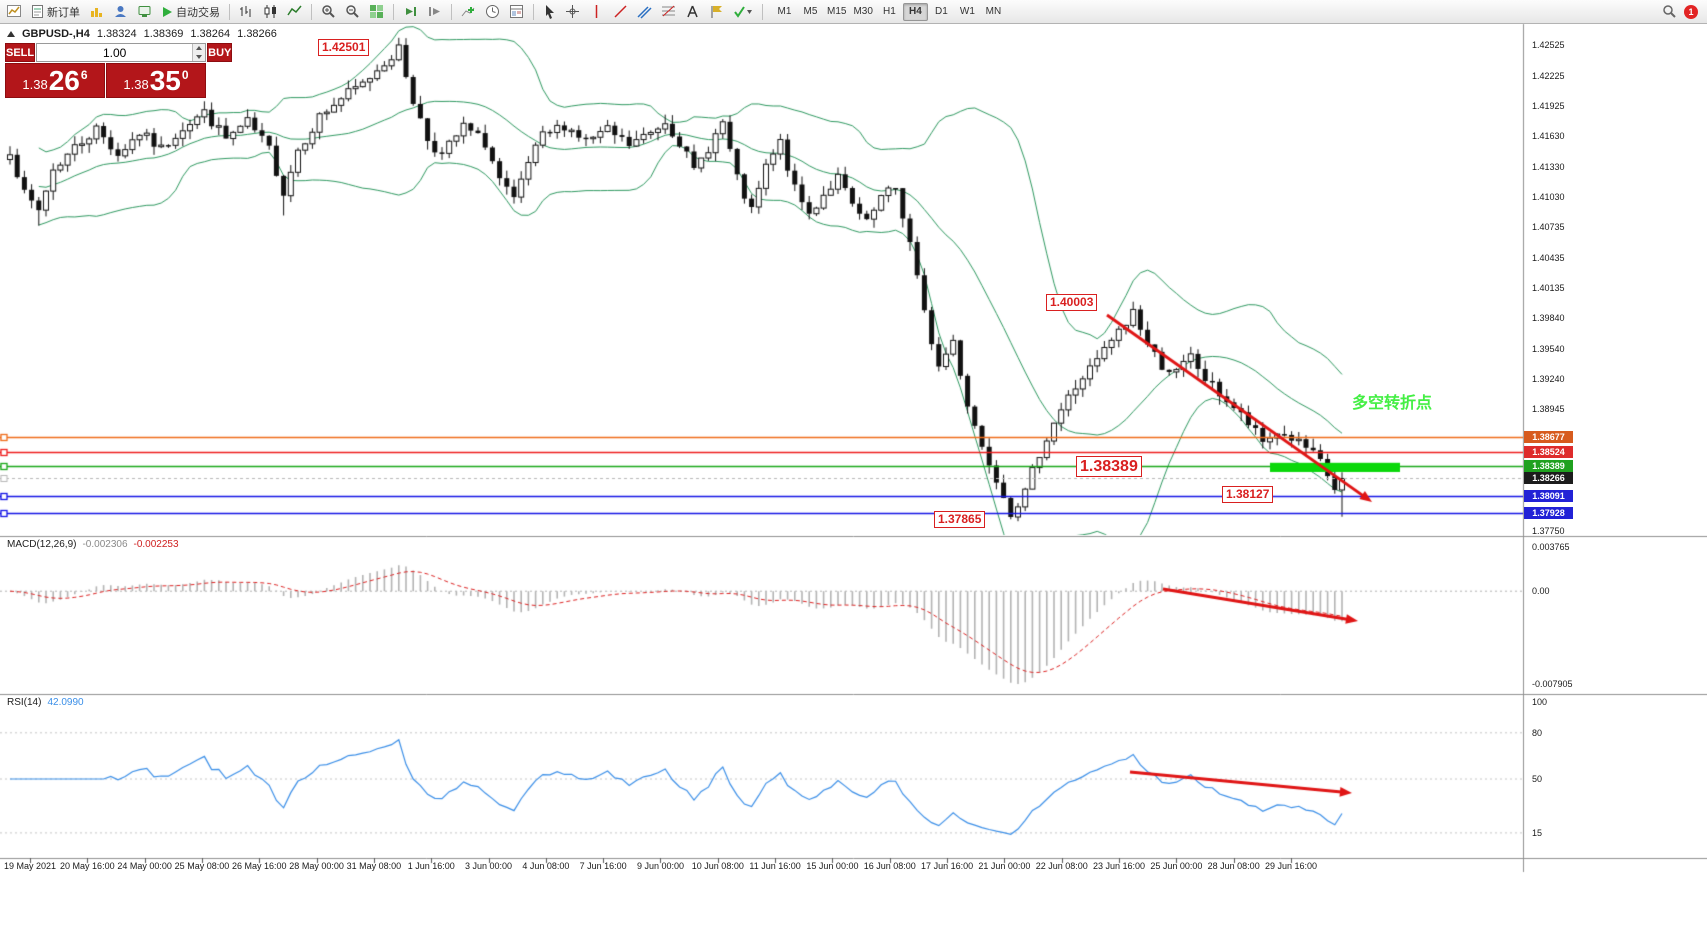 This screenshot has width=1707, height=946. I want to click on timeframe-m15: M15, so click(837, 11).